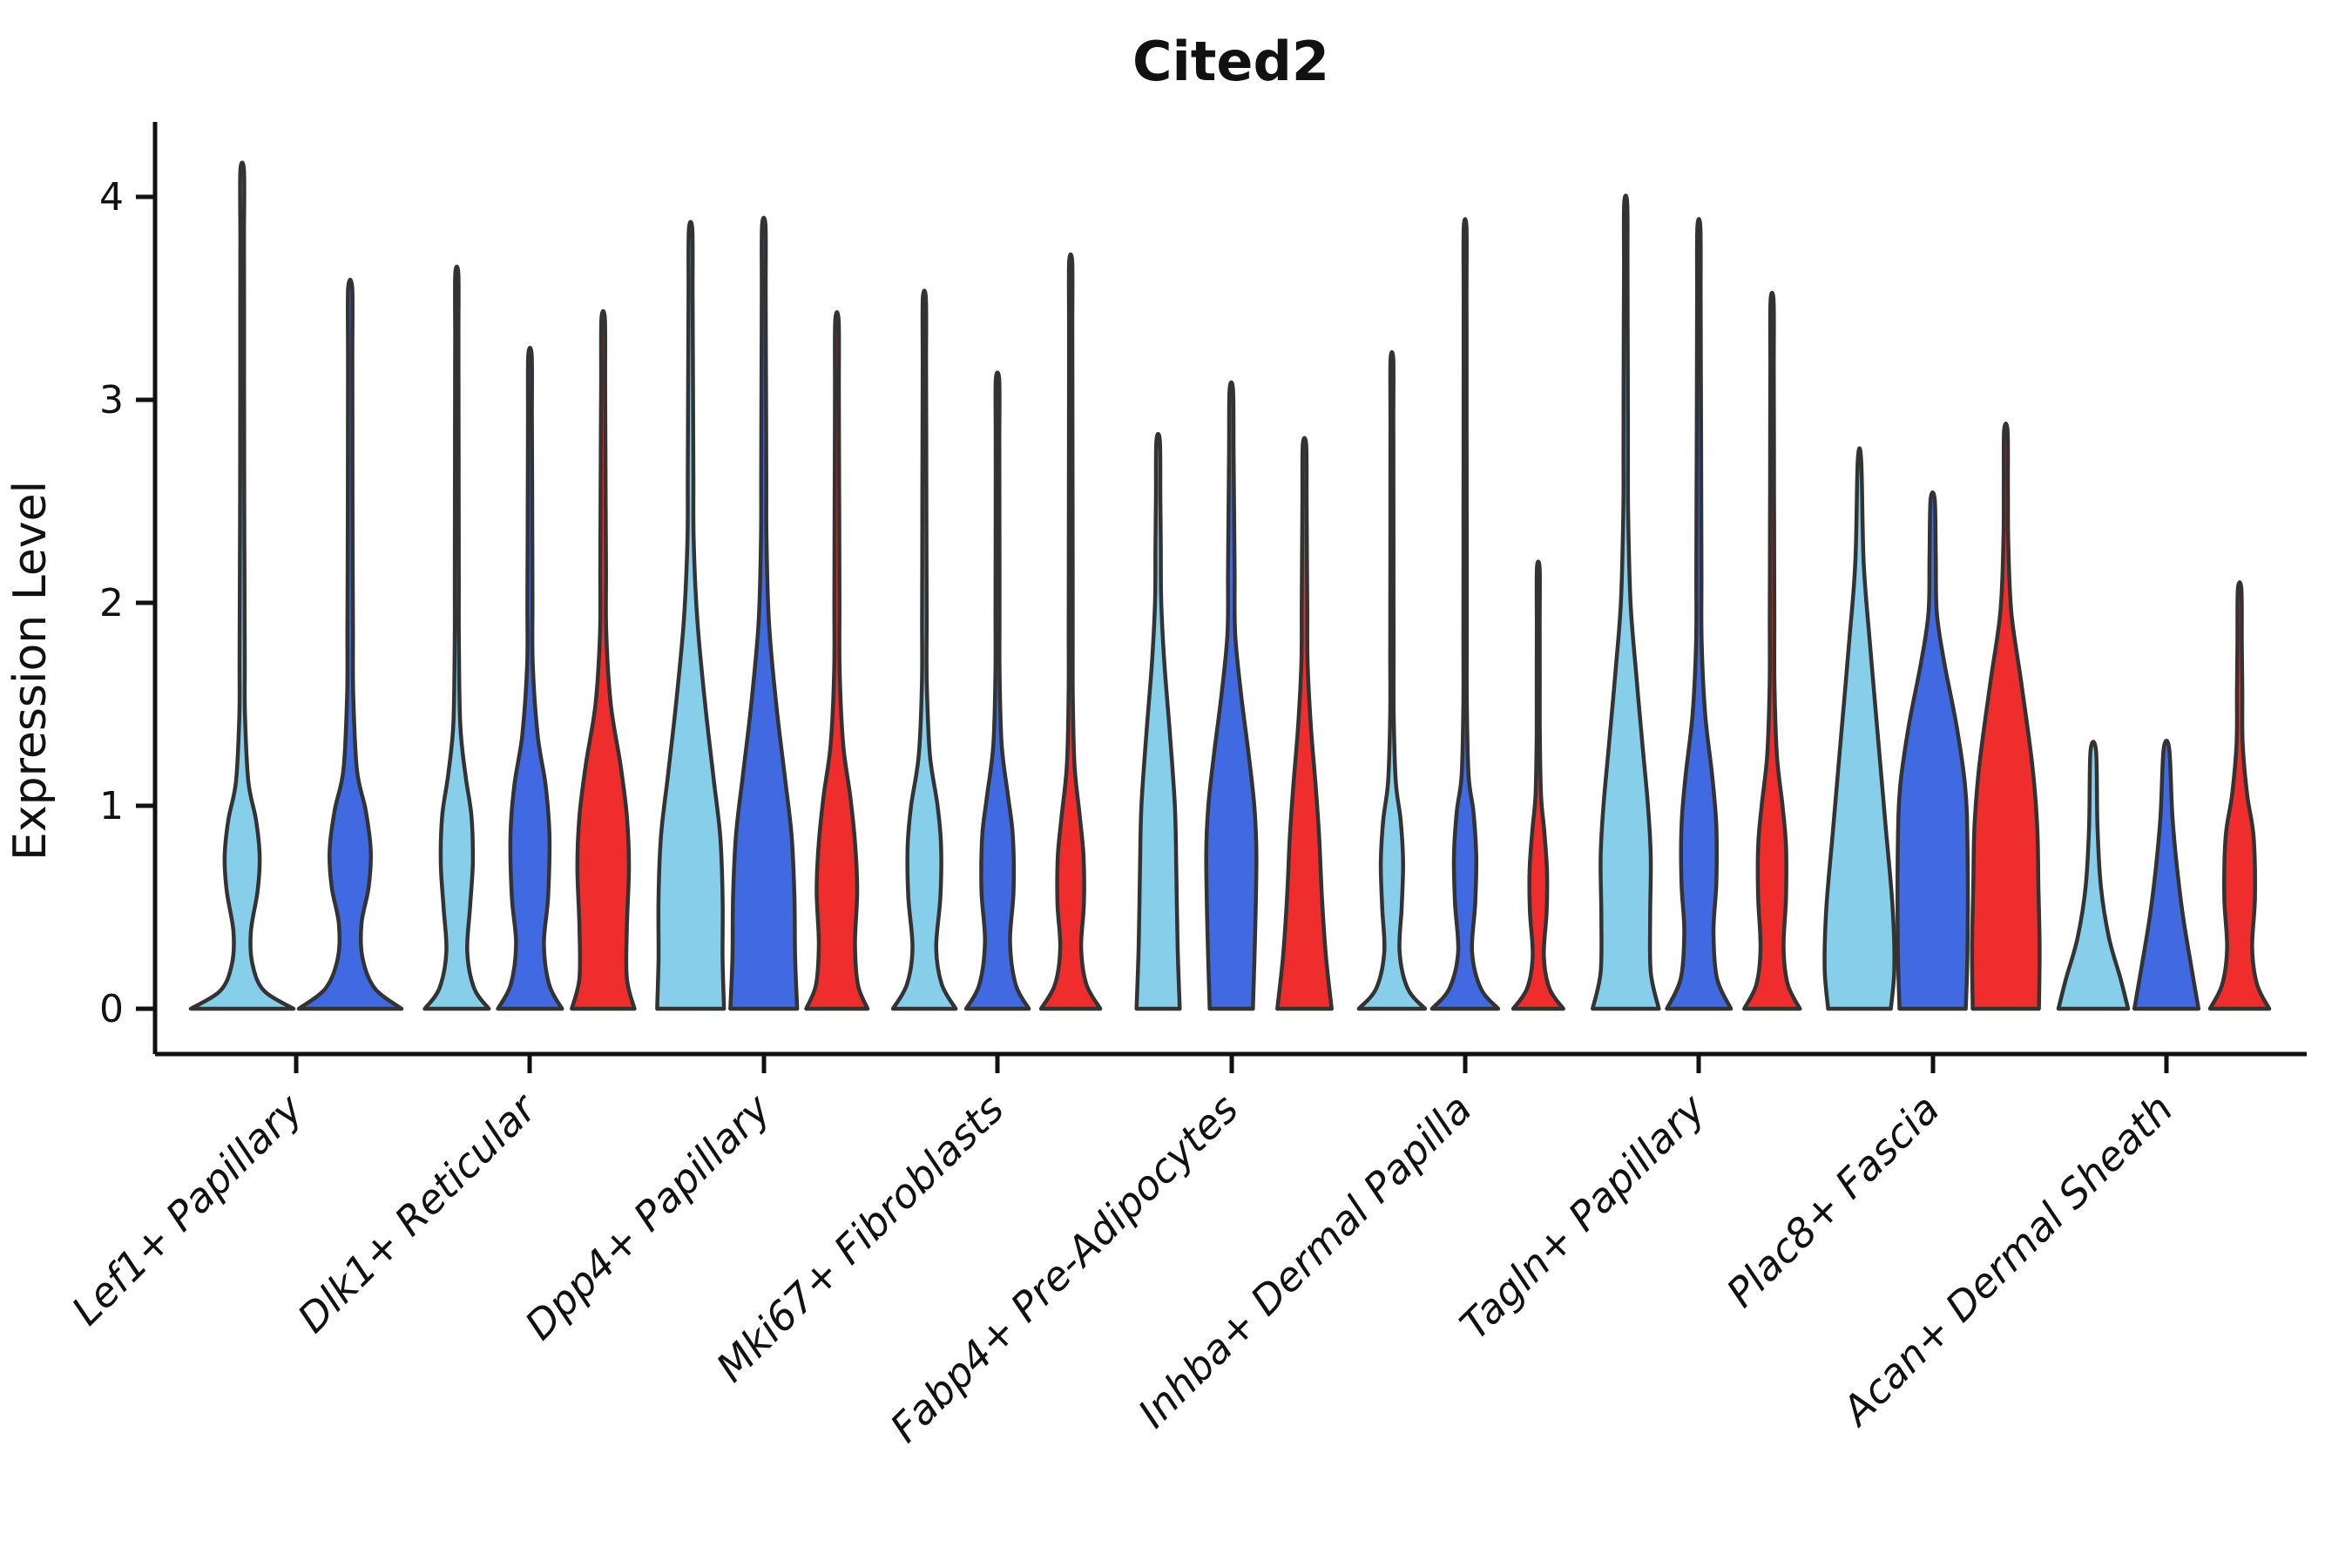 This screenshot has height=1568, width=2352. What do you see at coordinates (1231, 61) in the screenshot?
I see `chart-title: Cited2` at bounding box center [1231, 61].